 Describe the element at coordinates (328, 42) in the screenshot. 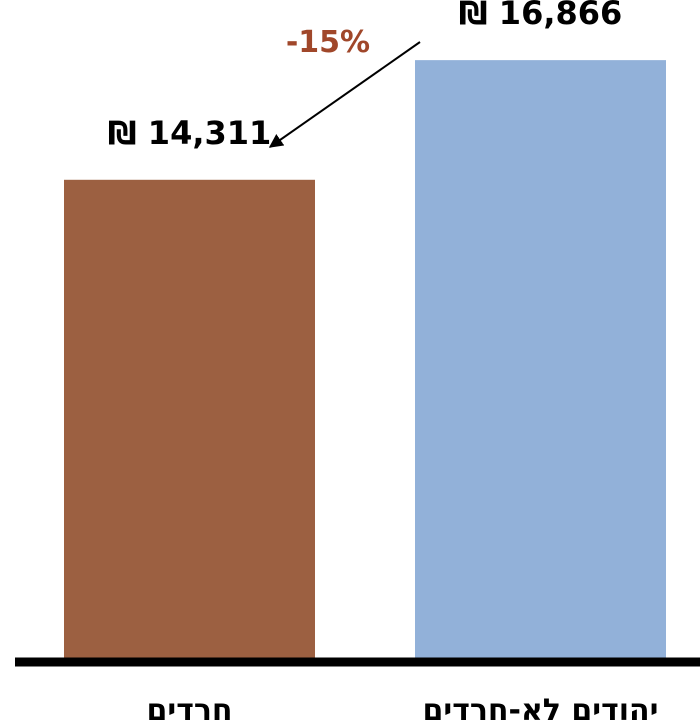

I see `annotation: -15%` at that location.